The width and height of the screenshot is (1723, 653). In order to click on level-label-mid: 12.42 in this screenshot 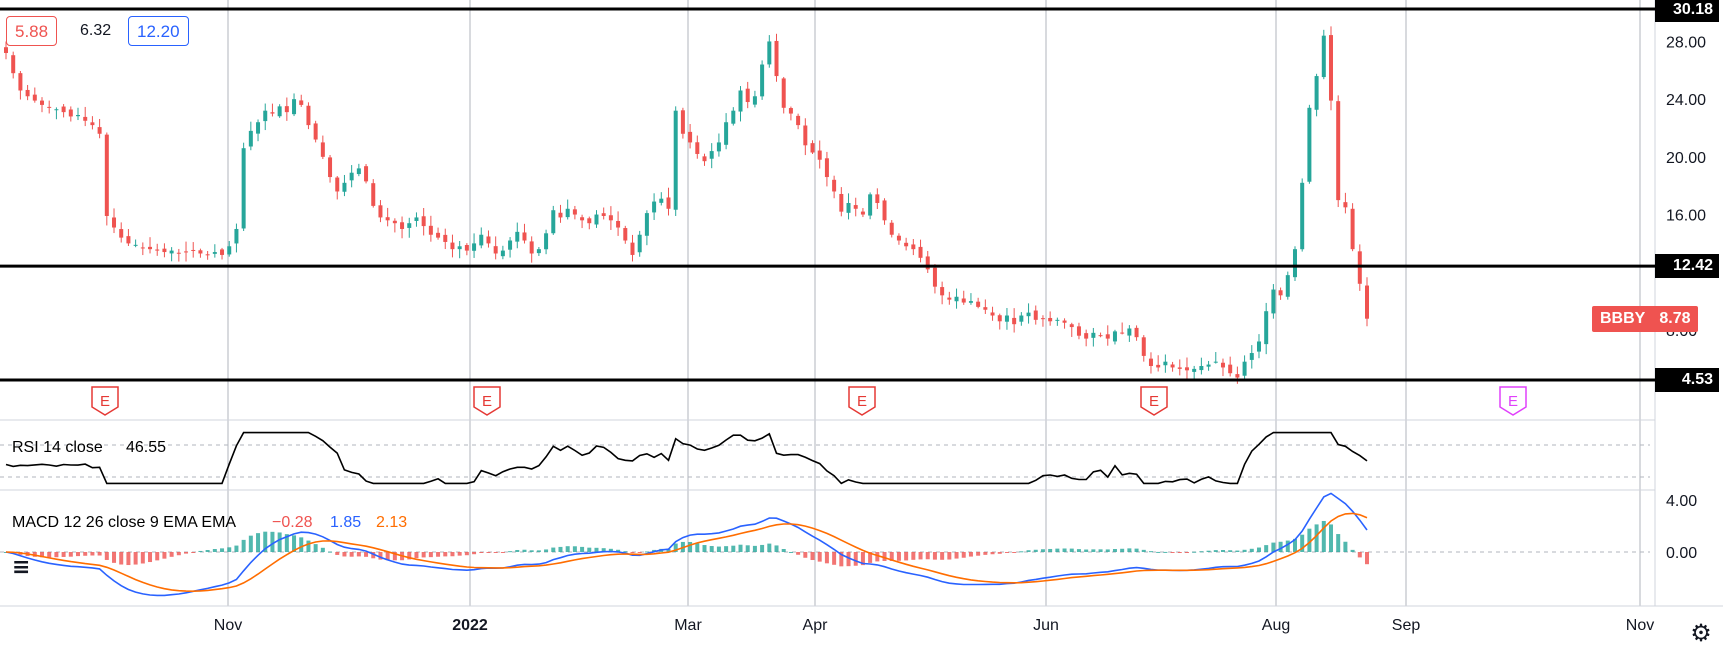, I will do `click(1687, 266)`.